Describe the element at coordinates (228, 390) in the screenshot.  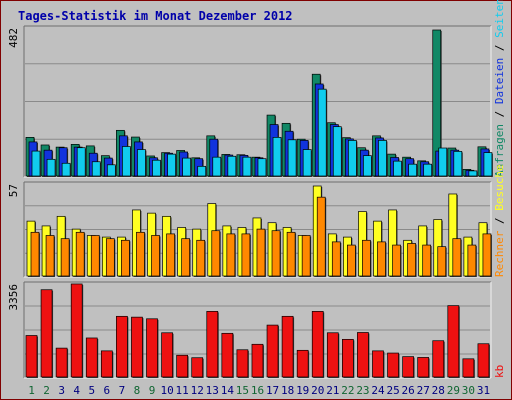
I see `day-label: 14` at that location.